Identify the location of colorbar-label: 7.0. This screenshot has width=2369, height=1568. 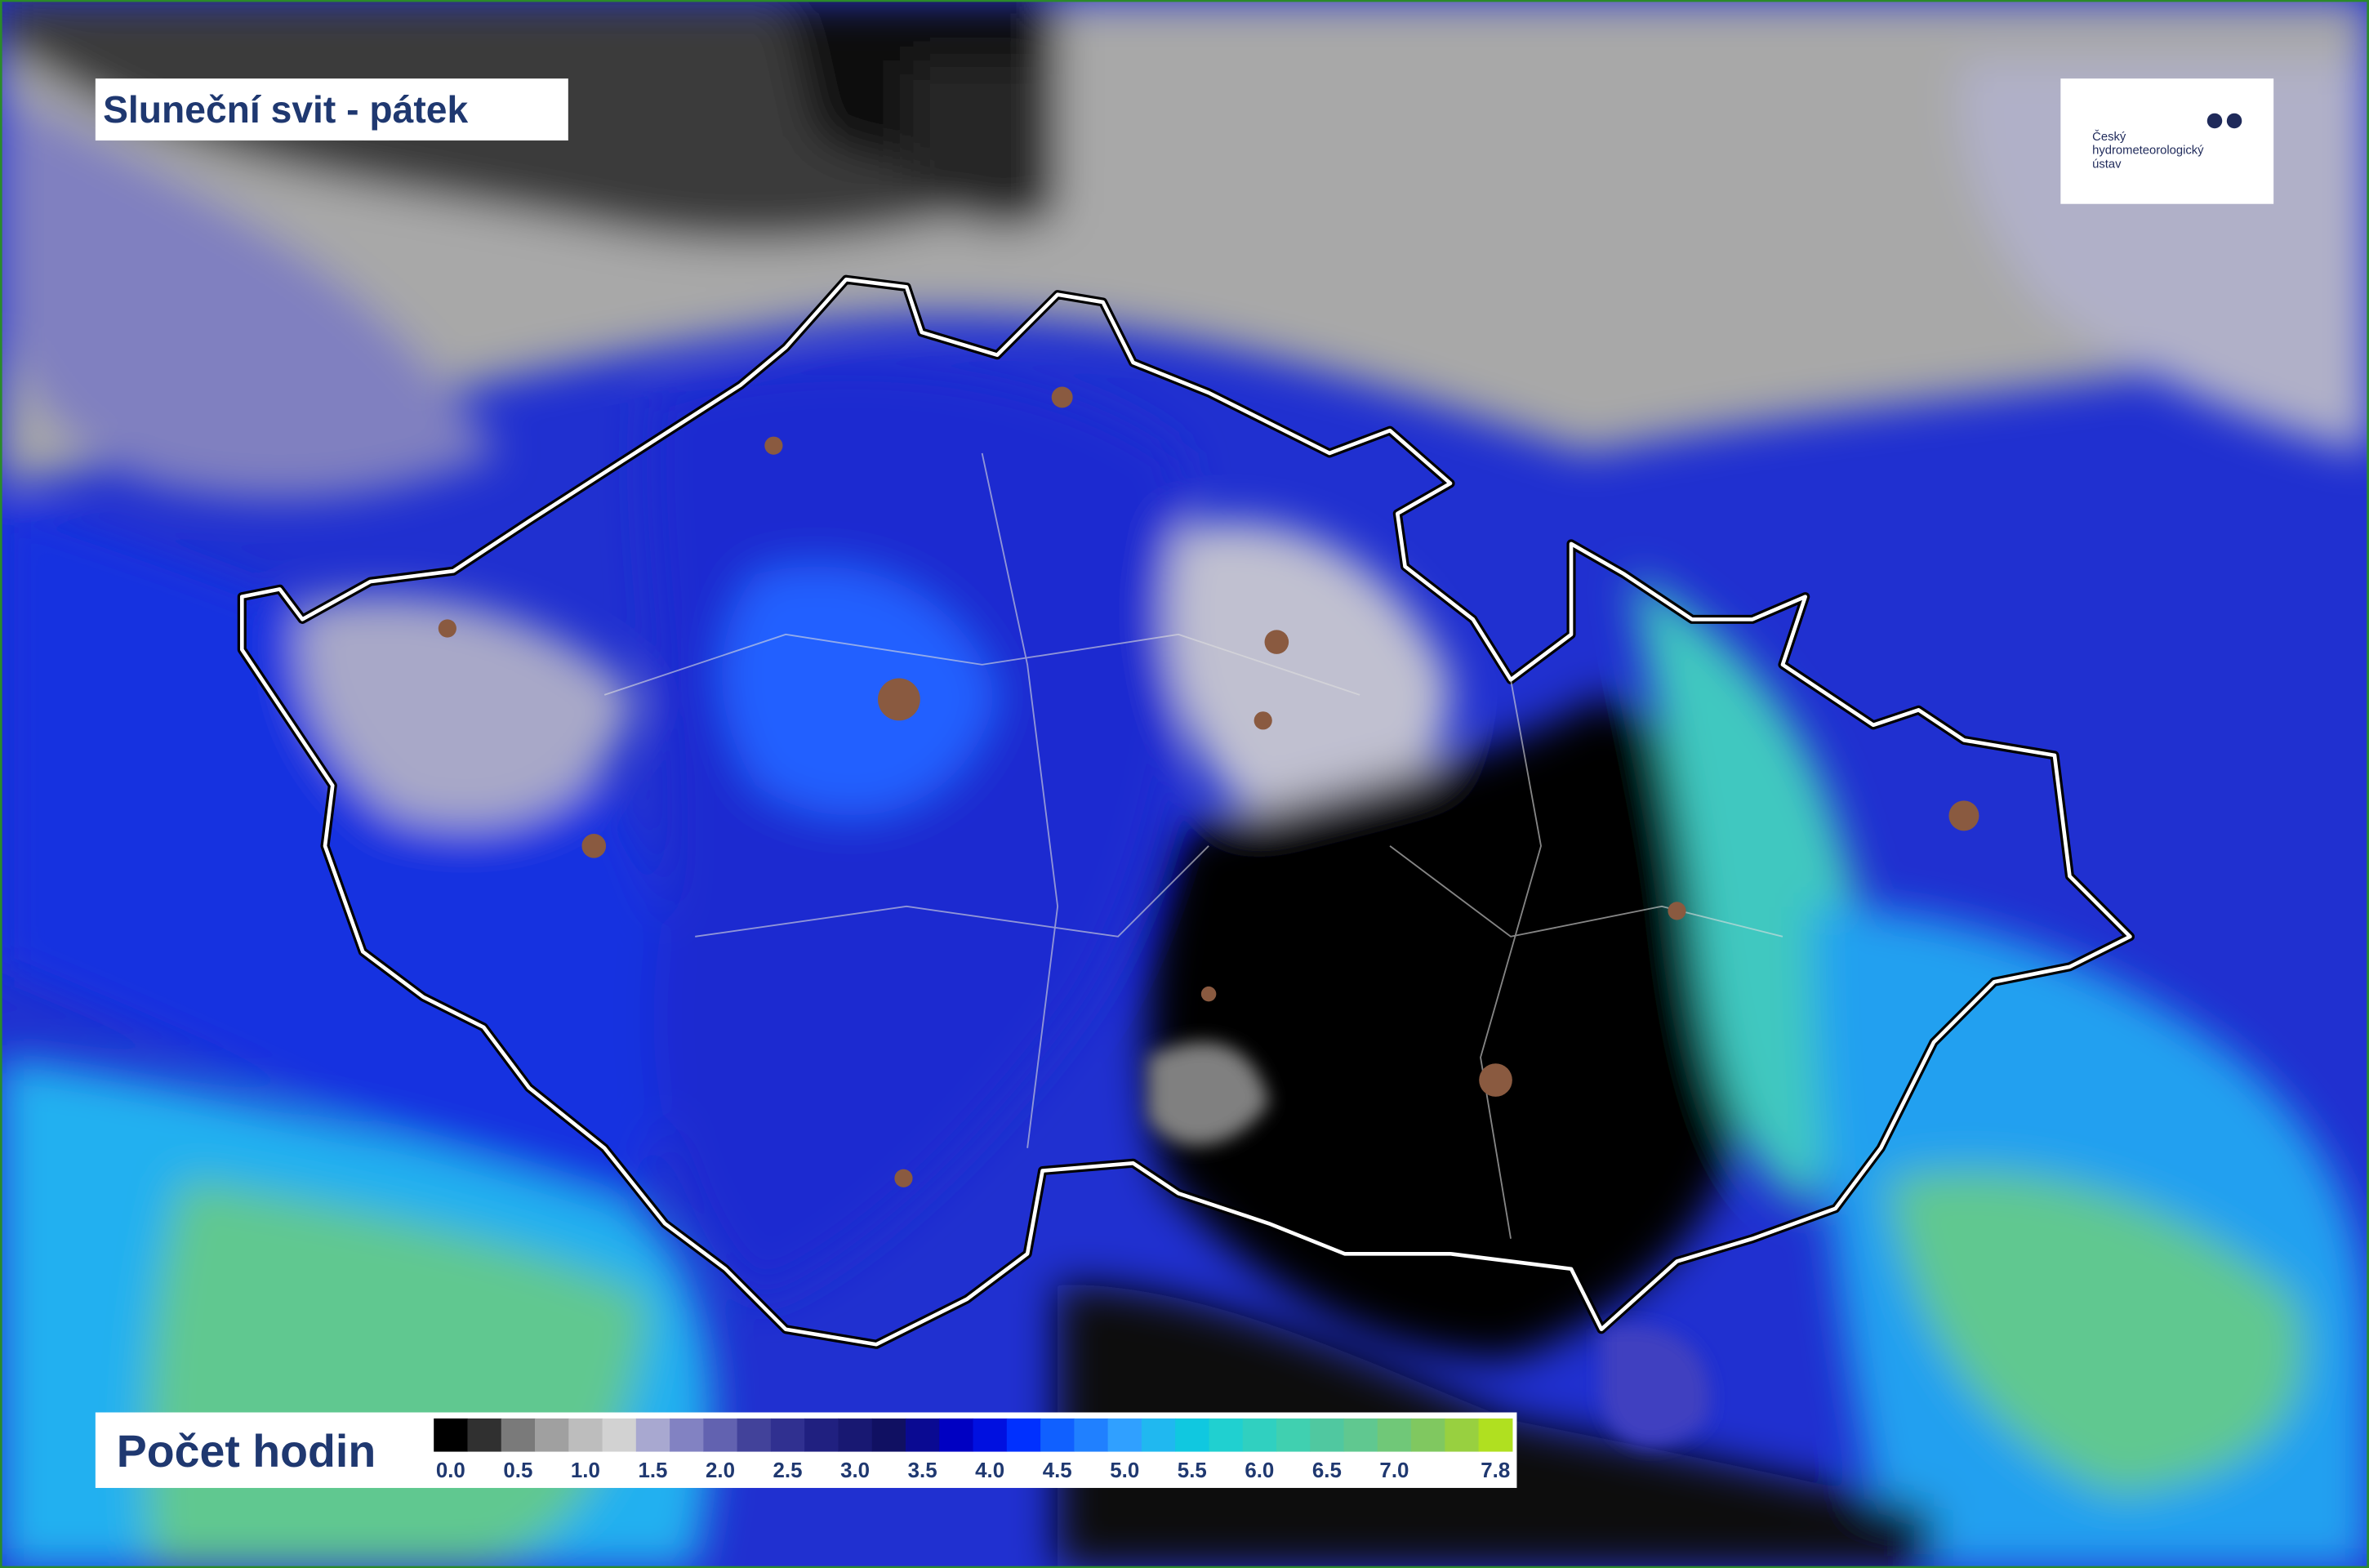
(1394, 1470).